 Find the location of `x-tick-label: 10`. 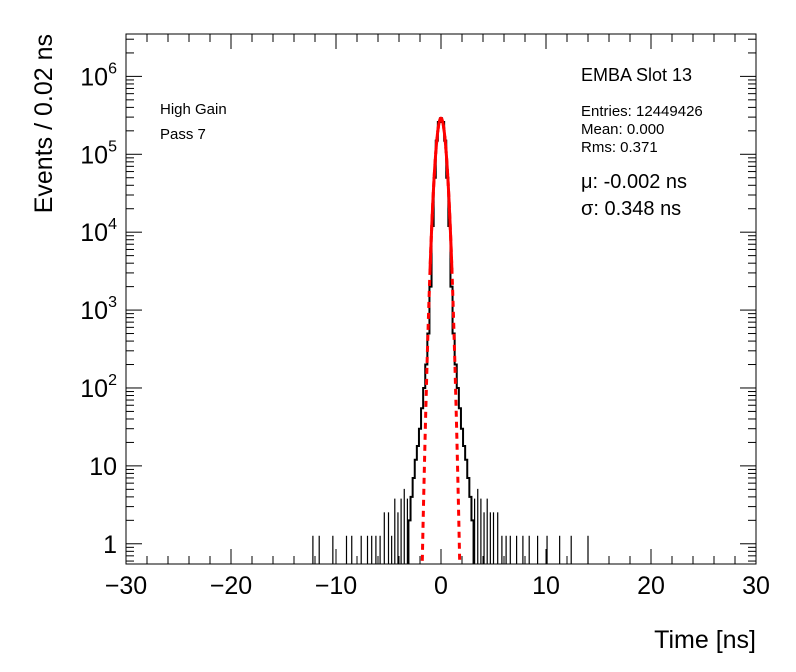

x-tick-label: 10 is located at coordinates (546, 586).